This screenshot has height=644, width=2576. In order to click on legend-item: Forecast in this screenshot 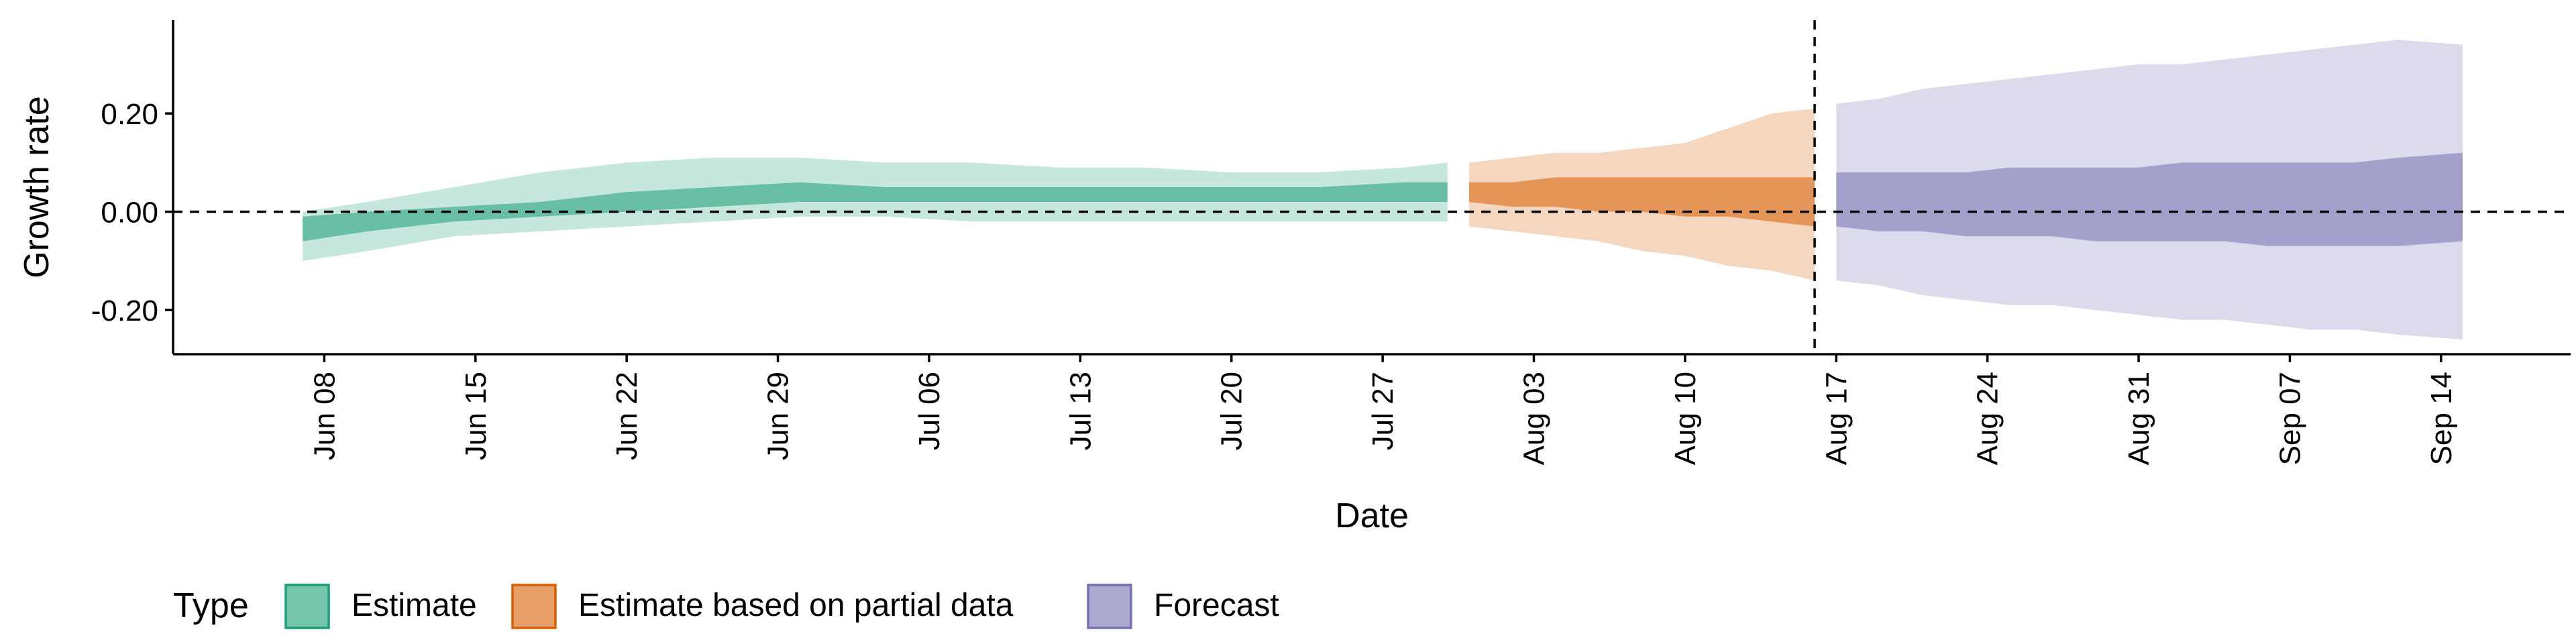, I will do `click(1183, 606)`.